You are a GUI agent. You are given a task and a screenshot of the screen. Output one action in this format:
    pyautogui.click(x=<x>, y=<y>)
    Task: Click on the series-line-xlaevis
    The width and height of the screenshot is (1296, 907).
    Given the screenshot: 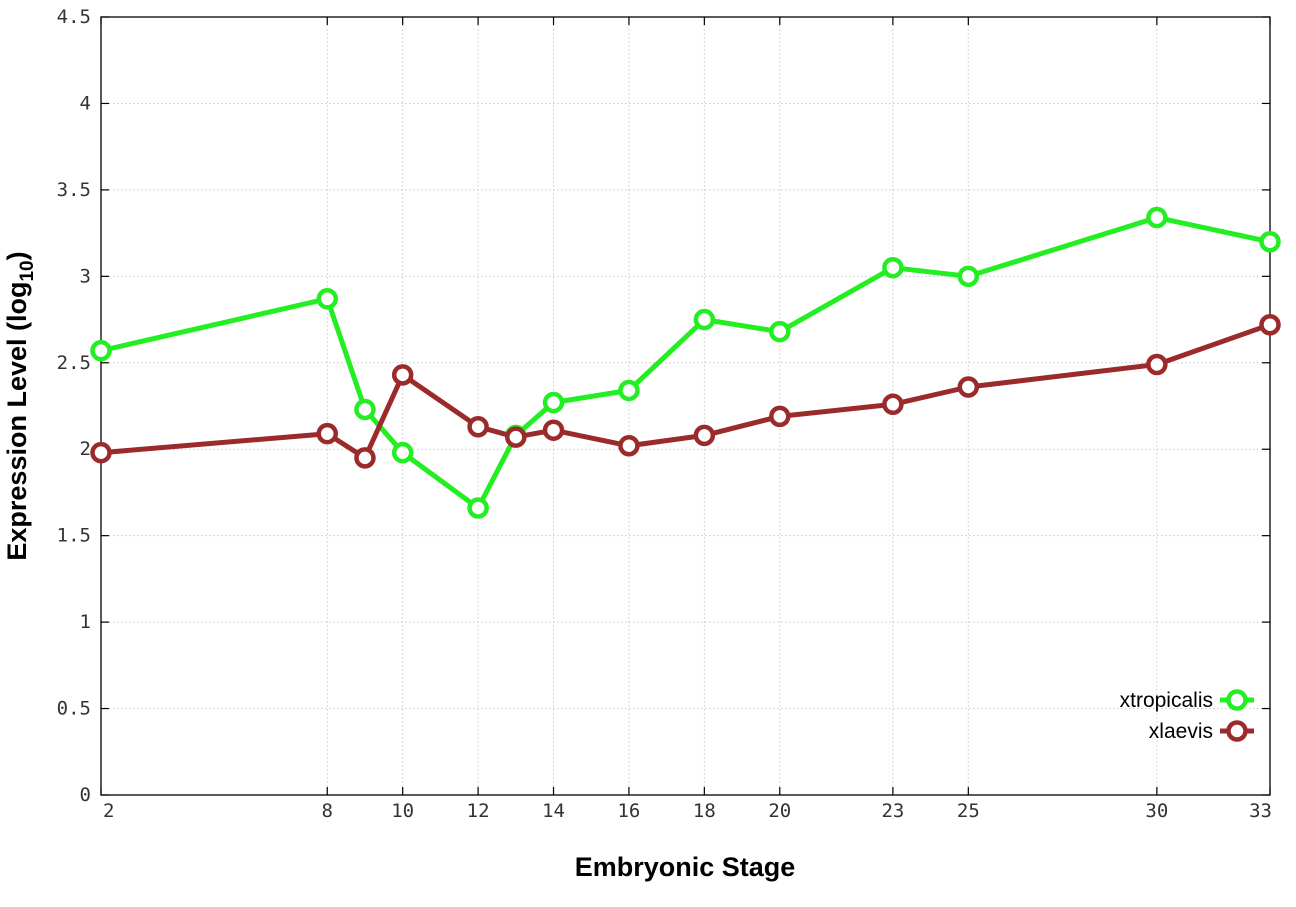 What is the action you would take?
    pyautogui.click(x=685, y=391)
    